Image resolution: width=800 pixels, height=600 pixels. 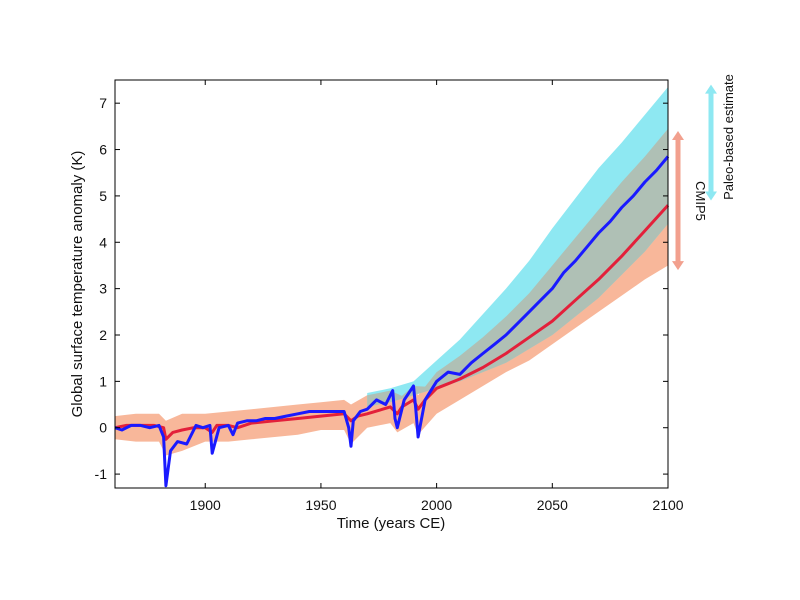 I want to click on y-tick-label: 3, so click(x=103, y=289).